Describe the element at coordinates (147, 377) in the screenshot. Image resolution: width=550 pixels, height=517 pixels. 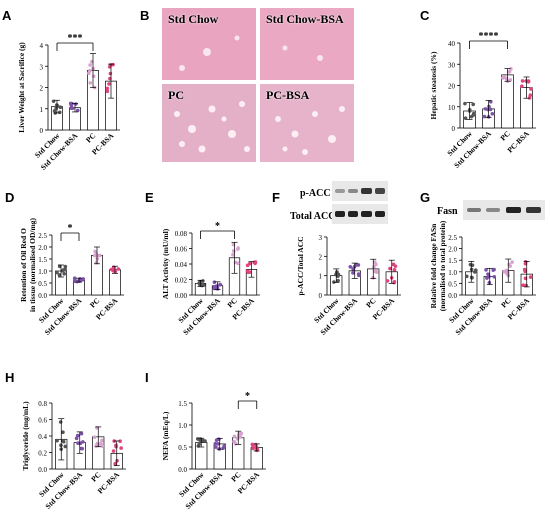
I see `panel-label-i: I` at that location.